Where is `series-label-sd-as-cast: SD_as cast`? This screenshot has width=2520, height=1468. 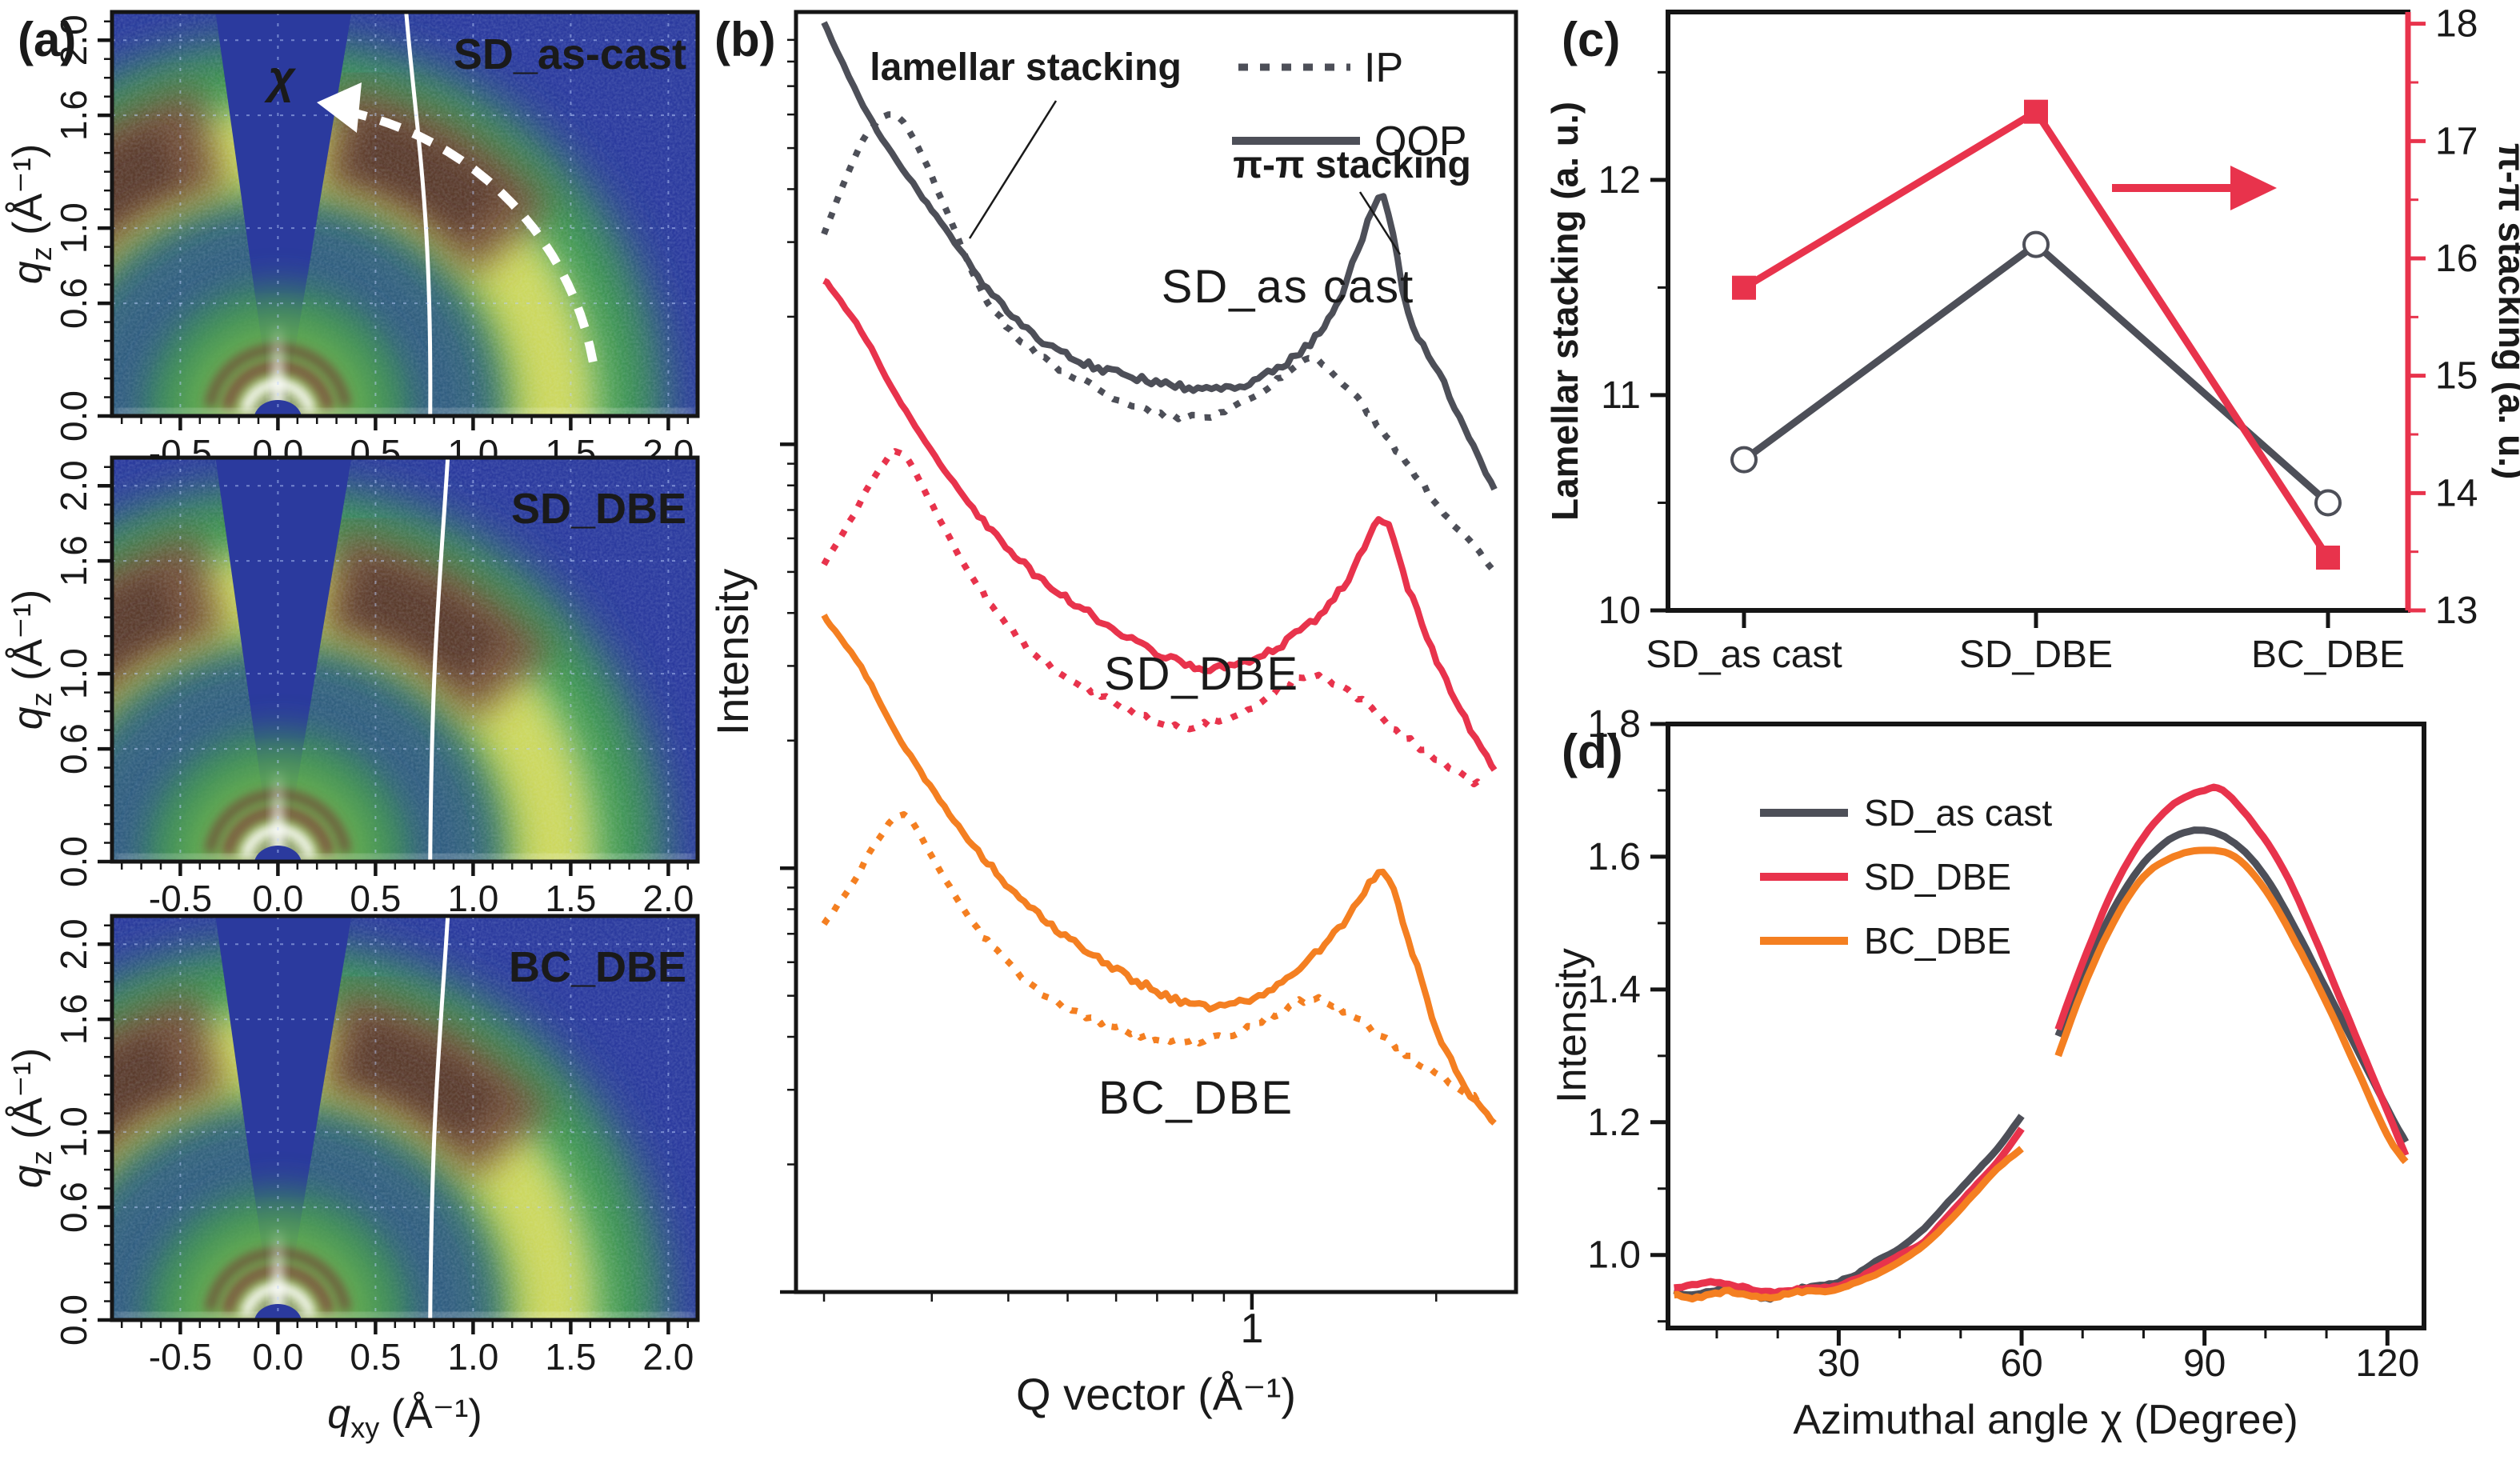
series-label-sd-as-cast: SD_as cast is located at coordinates (1288, 287).